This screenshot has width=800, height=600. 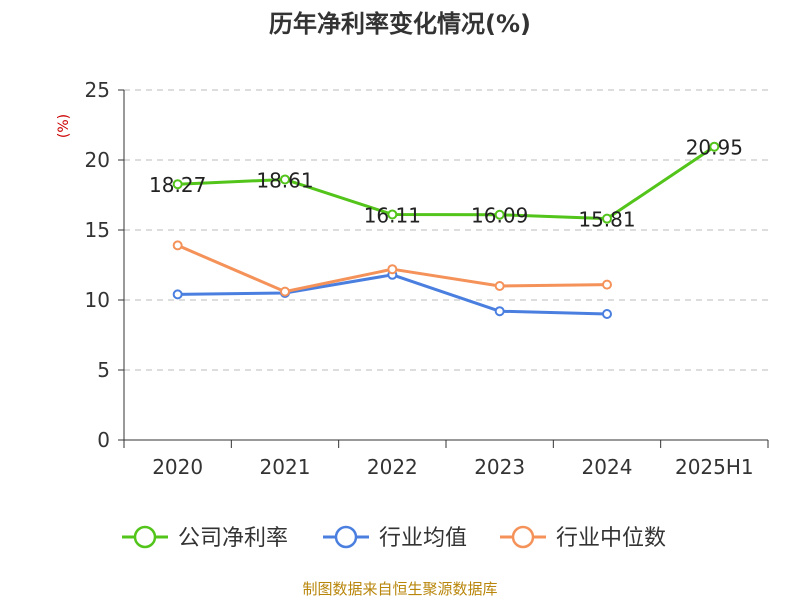 What do you see at coordinates (607, 467) in the screenshot?
I see `x-tick-label: 2024` at bounding box center [607, 467].